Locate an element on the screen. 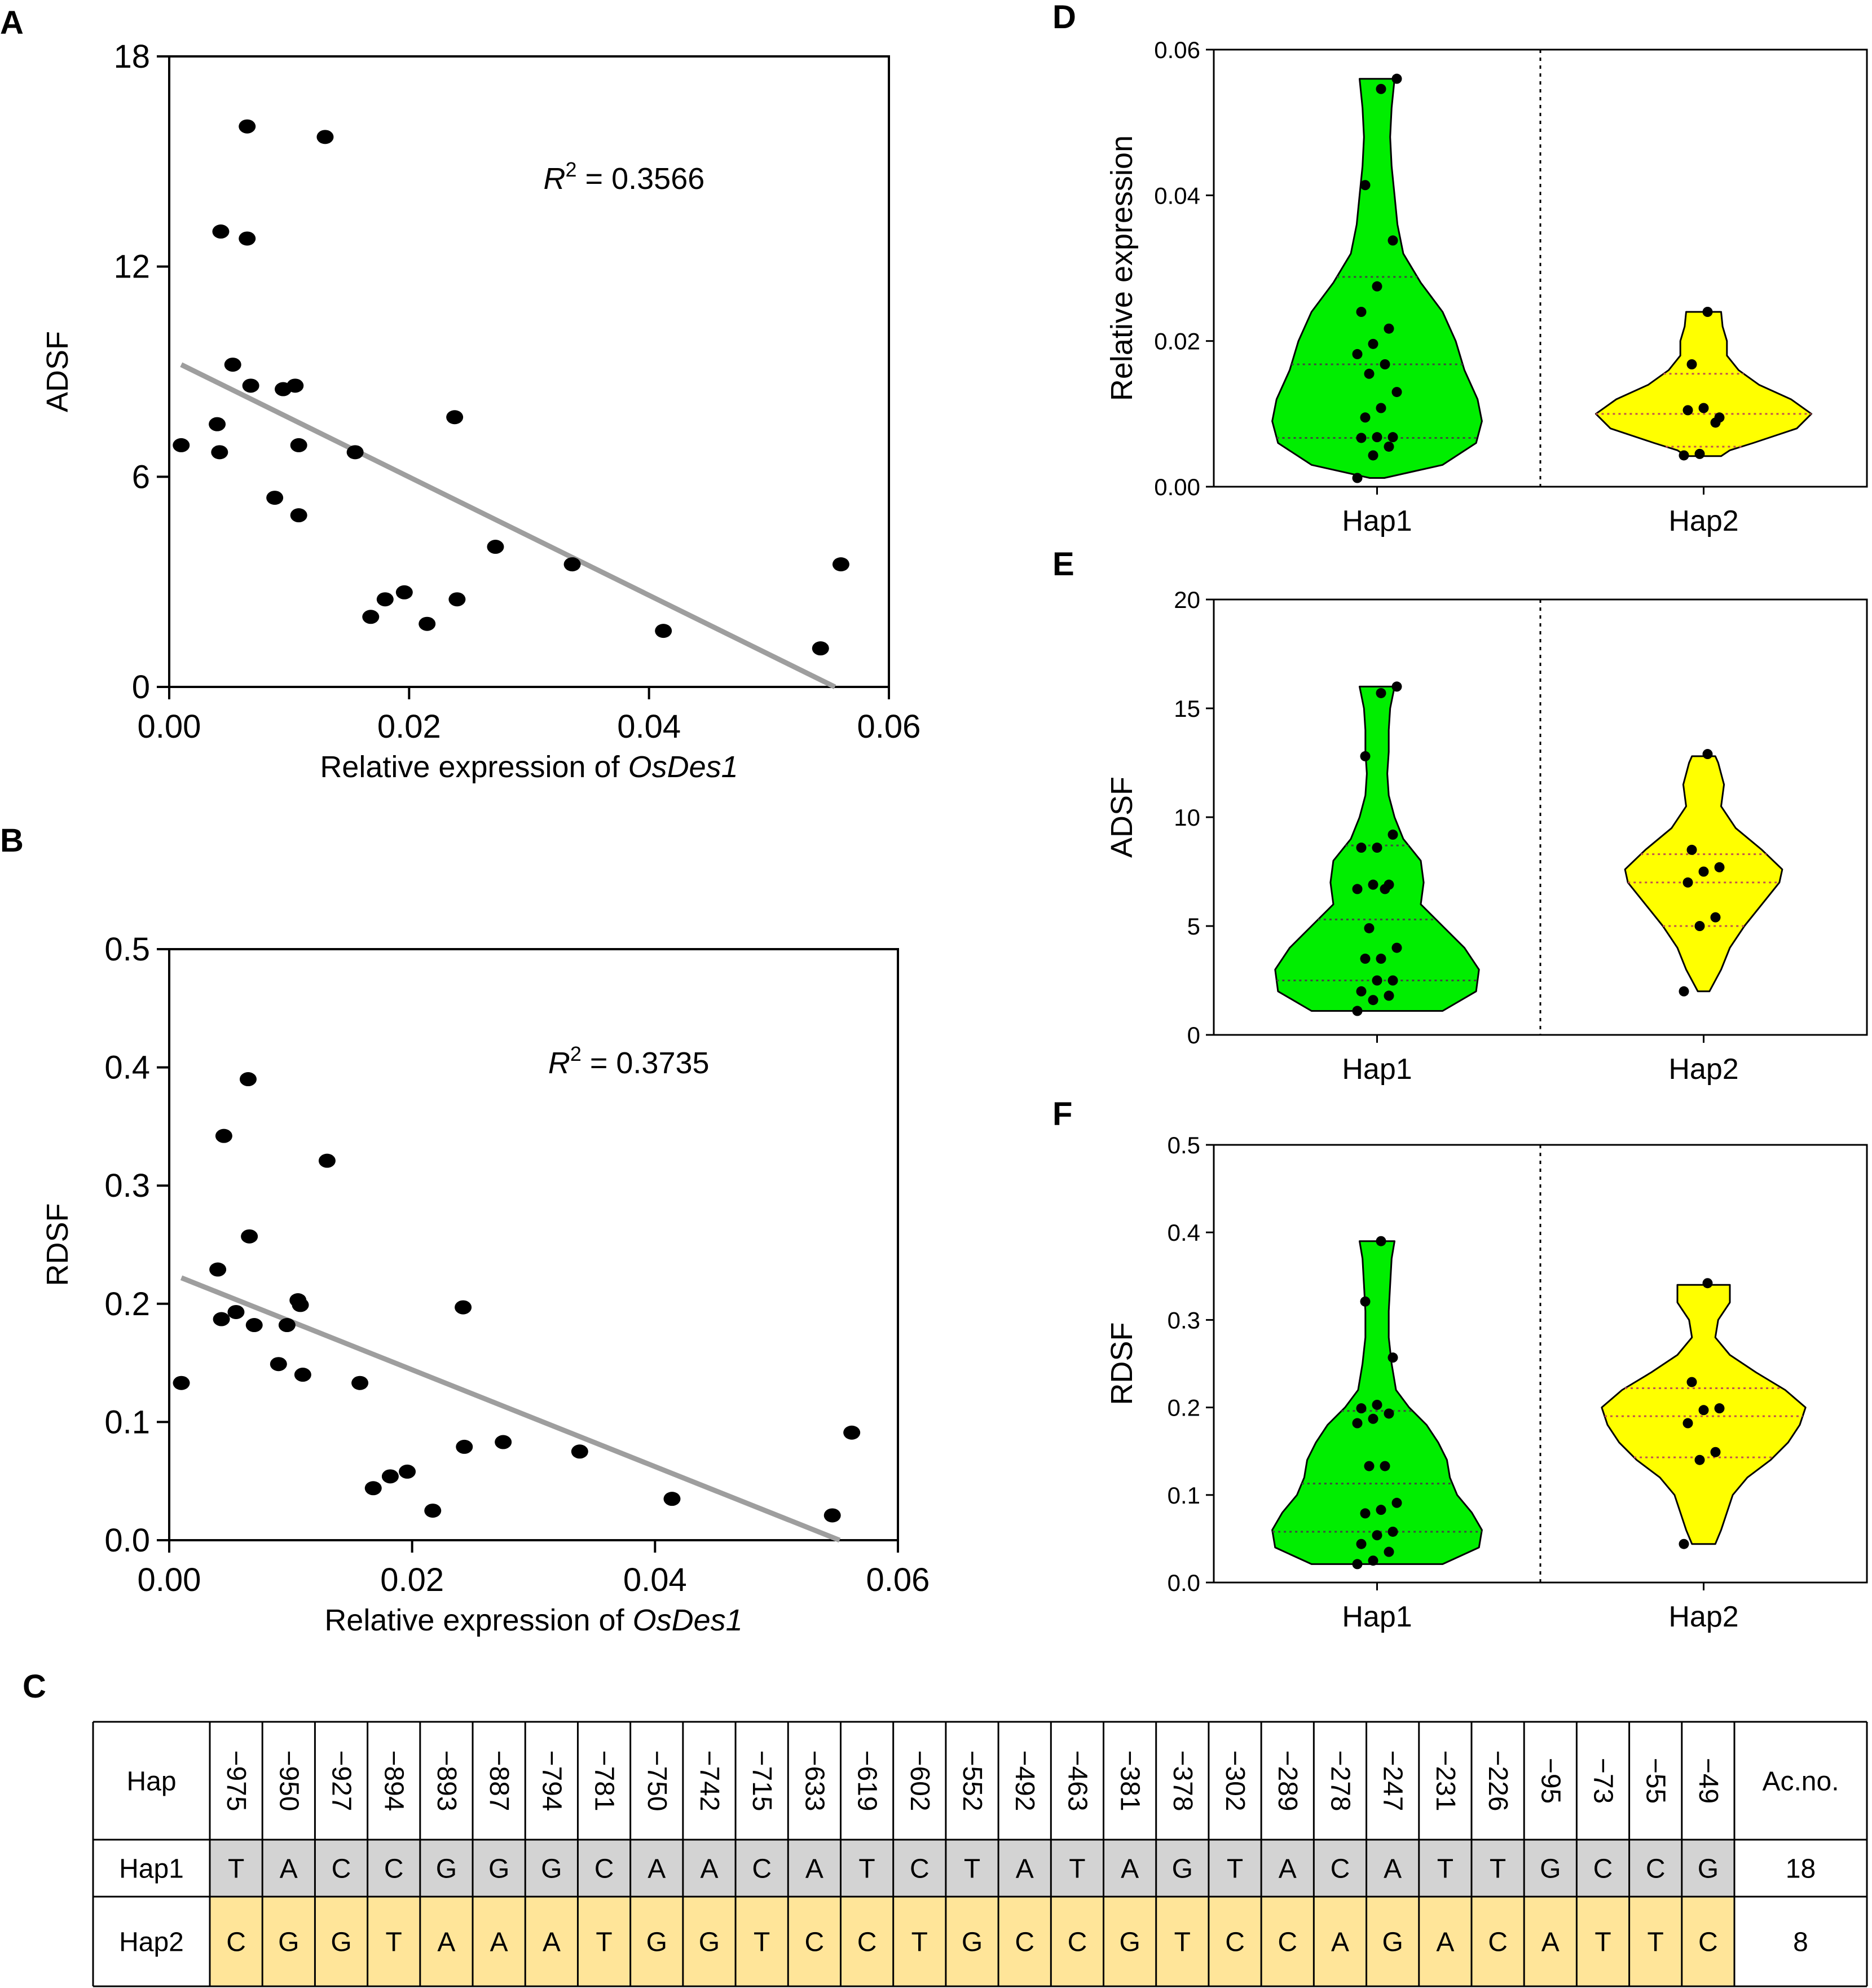 This screenshot has width=1872, height=1988. y-tick-label: 0.04 is located at coordinates (1177, 195).